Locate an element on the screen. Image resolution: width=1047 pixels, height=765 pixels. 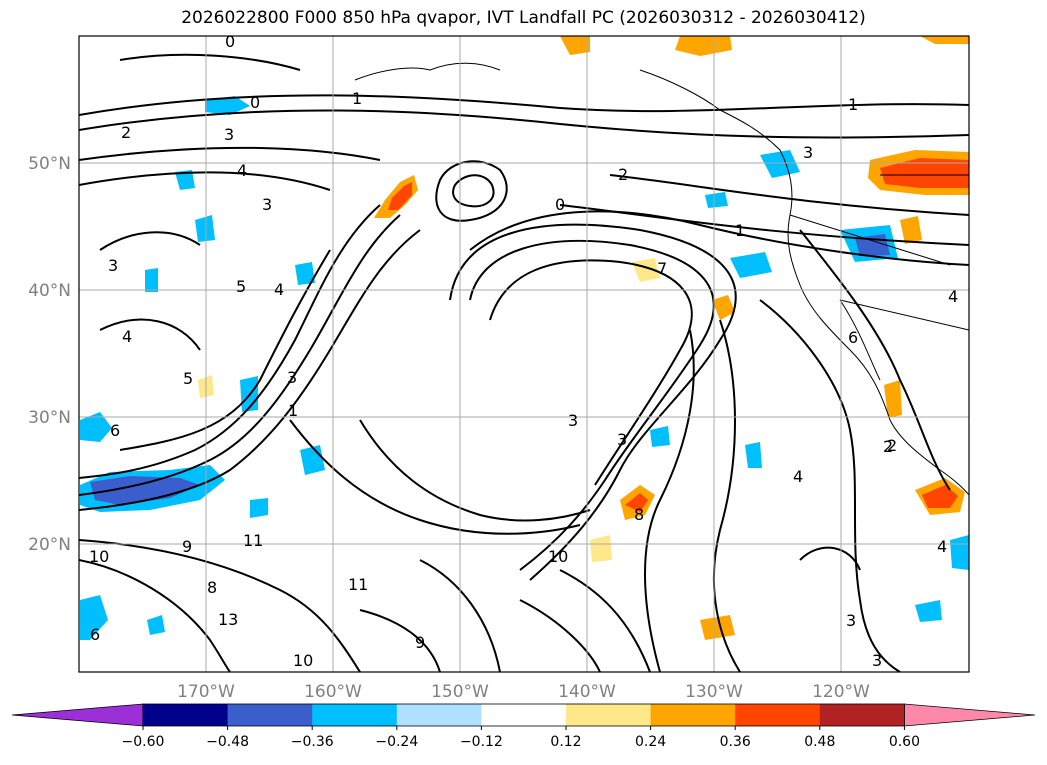
colorbar-tick-label: 0.36 is located at coordinates (735, 742).